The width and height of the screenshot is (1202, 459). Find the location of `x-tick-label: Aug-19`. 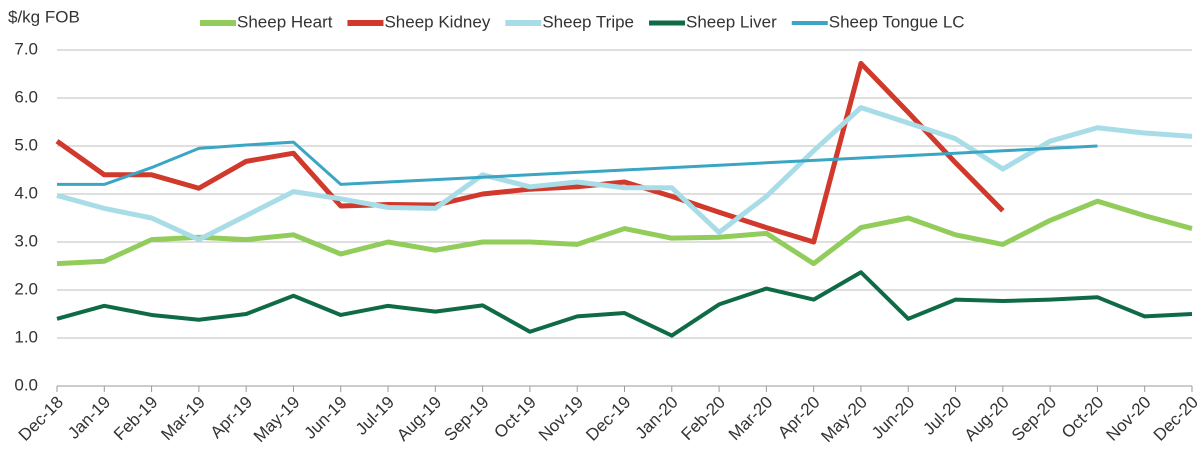

x-tick-label: Aug-19 is located at coordinates (419, 419).